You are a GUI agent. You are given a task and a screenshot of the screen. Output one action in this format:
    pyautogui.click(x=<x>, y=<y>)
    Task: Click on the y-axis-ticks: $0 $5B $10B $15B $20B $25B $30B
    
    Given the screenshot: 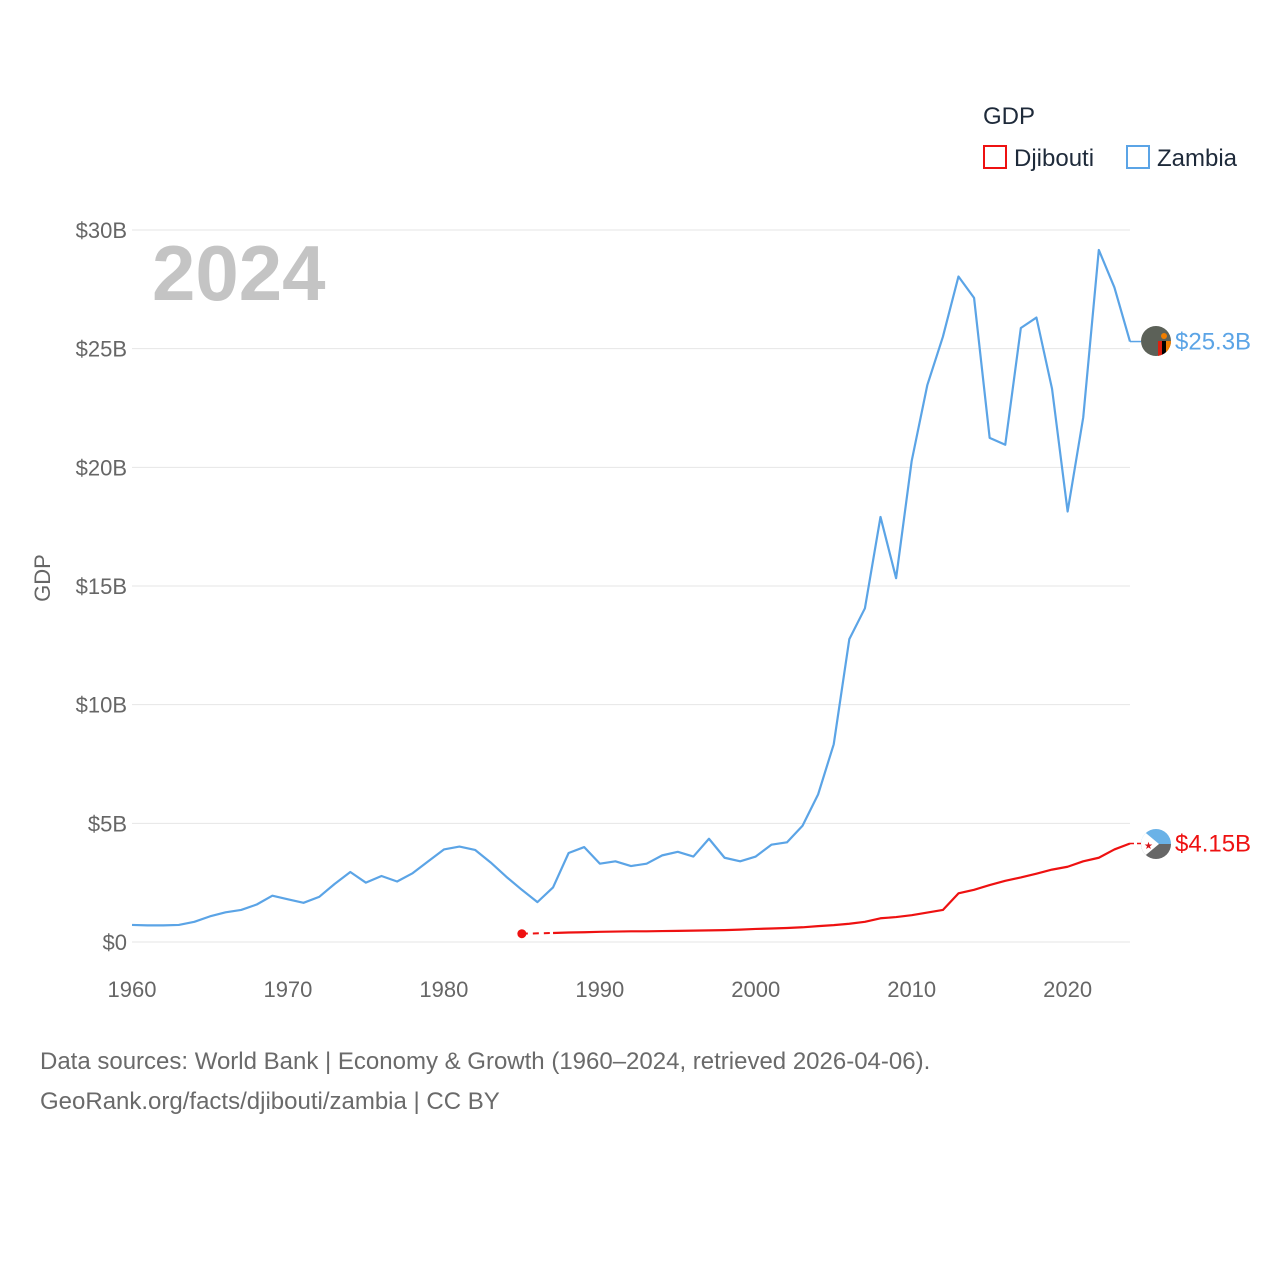 What is the action you would take?
    pyautogui.click(x=101, y=586)
    